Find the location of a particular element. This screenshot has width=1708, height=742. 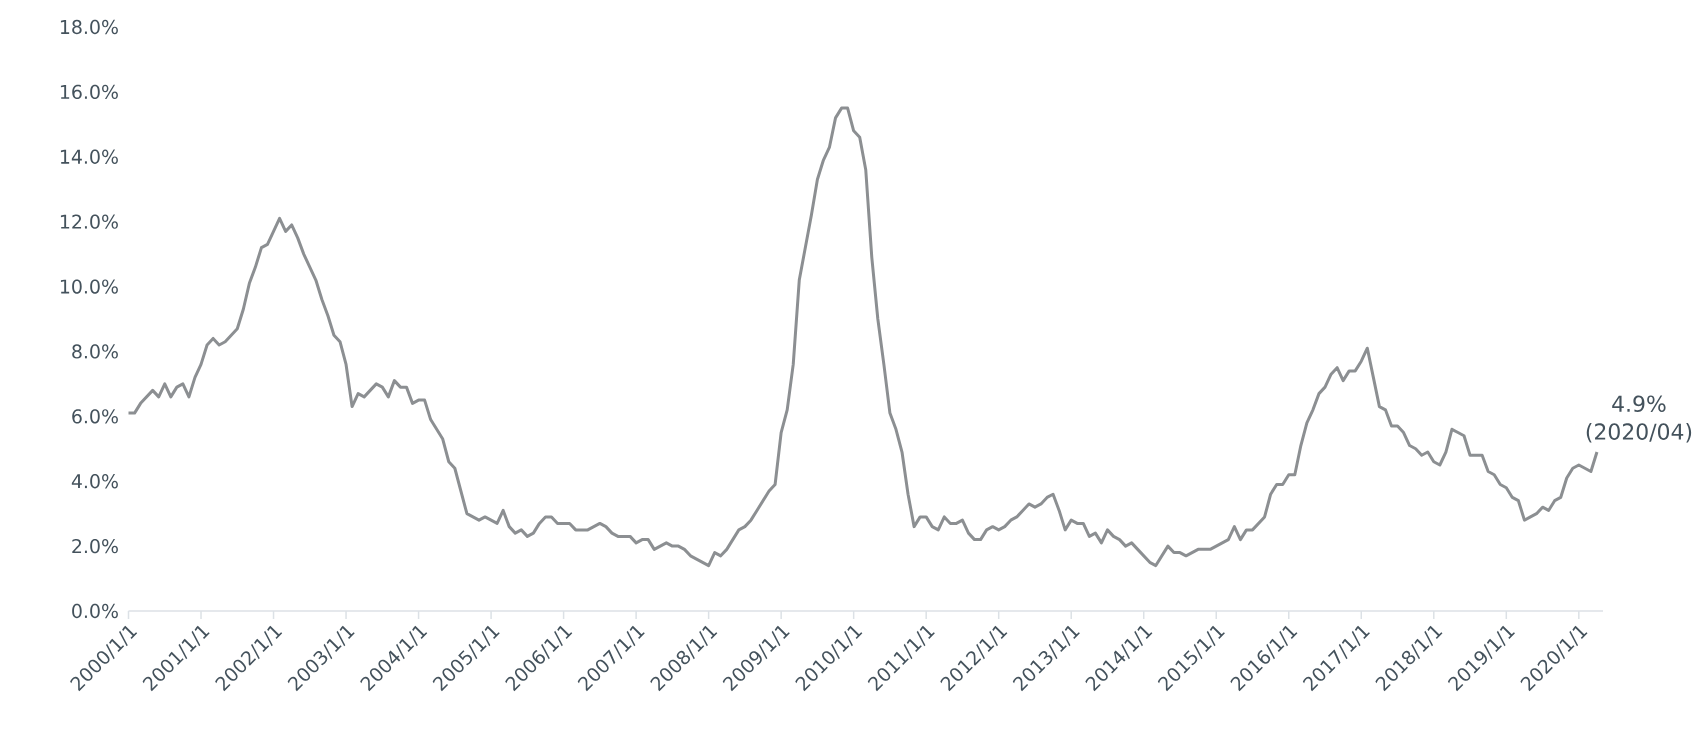

y-tick-label: 10.0% is located at coordinates (89, 286).